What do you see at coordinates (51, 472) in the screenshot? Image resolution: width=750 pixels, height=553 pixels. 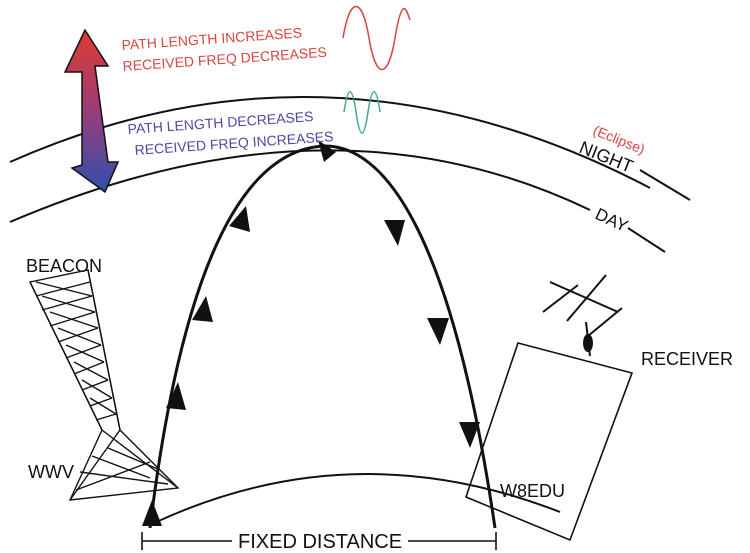 I see `wwv-label: WWV` at bounding box center [51, 472].